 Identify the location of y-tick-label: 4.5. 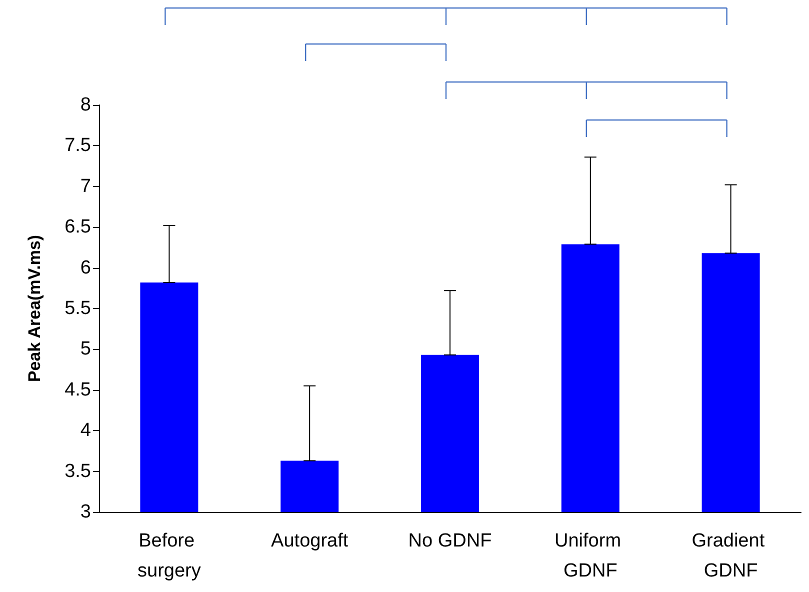
(77, 389).